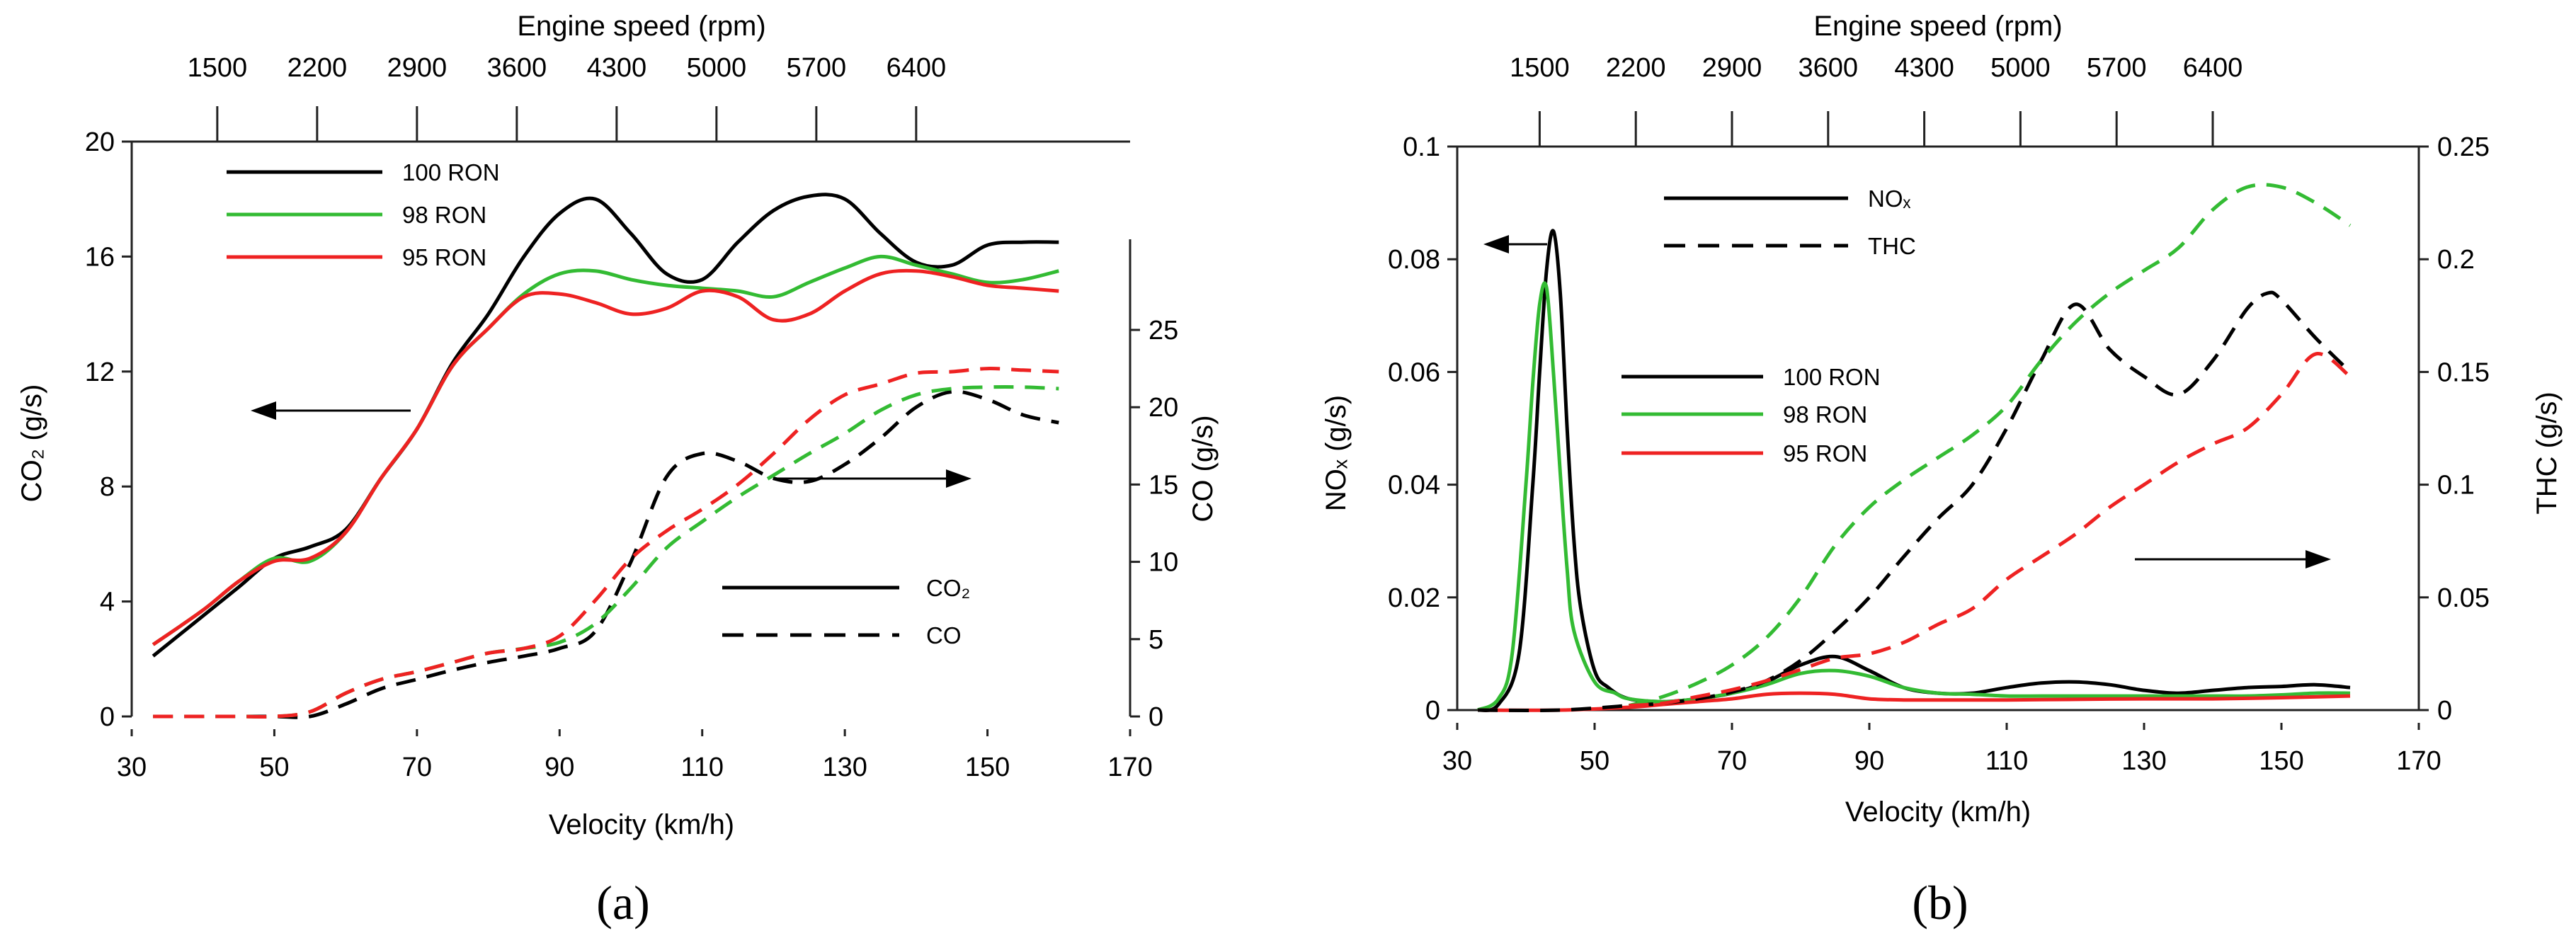 This screenshot has width=2576, height=943. Describe the element at coordinates (2021, 68) in the screenshot. I see `panel-b-top-tick-label: 5000` at that location.